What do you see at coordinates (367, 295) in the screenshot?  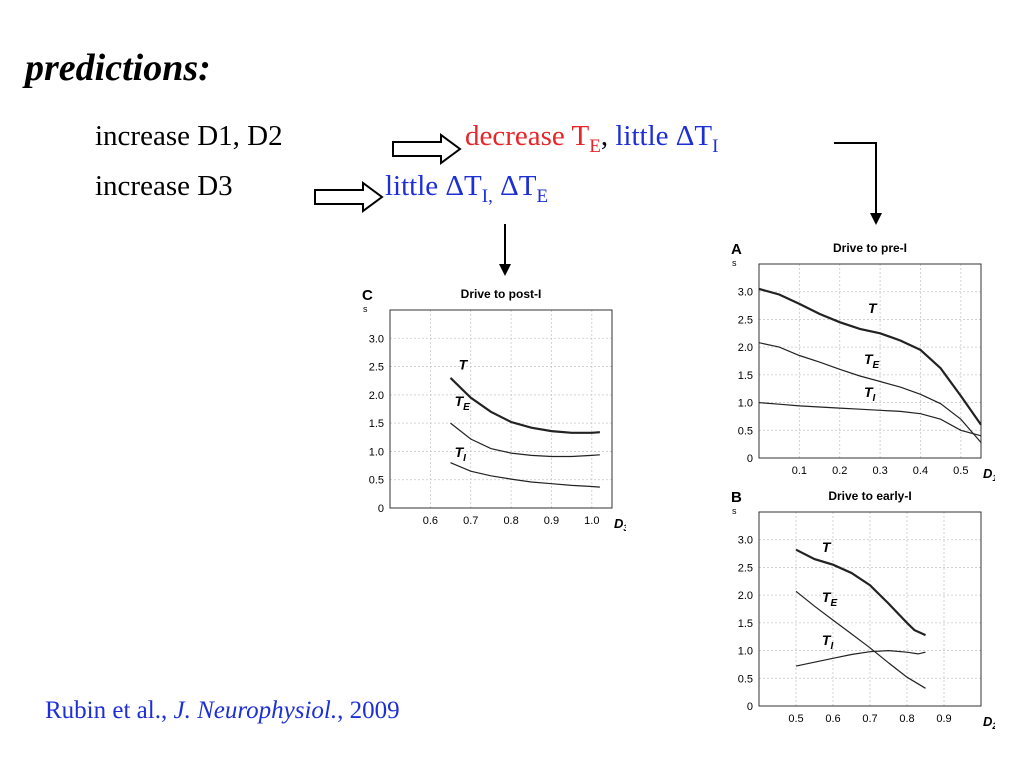 I see `panel-letter: C` at bounding box center [367, 295].